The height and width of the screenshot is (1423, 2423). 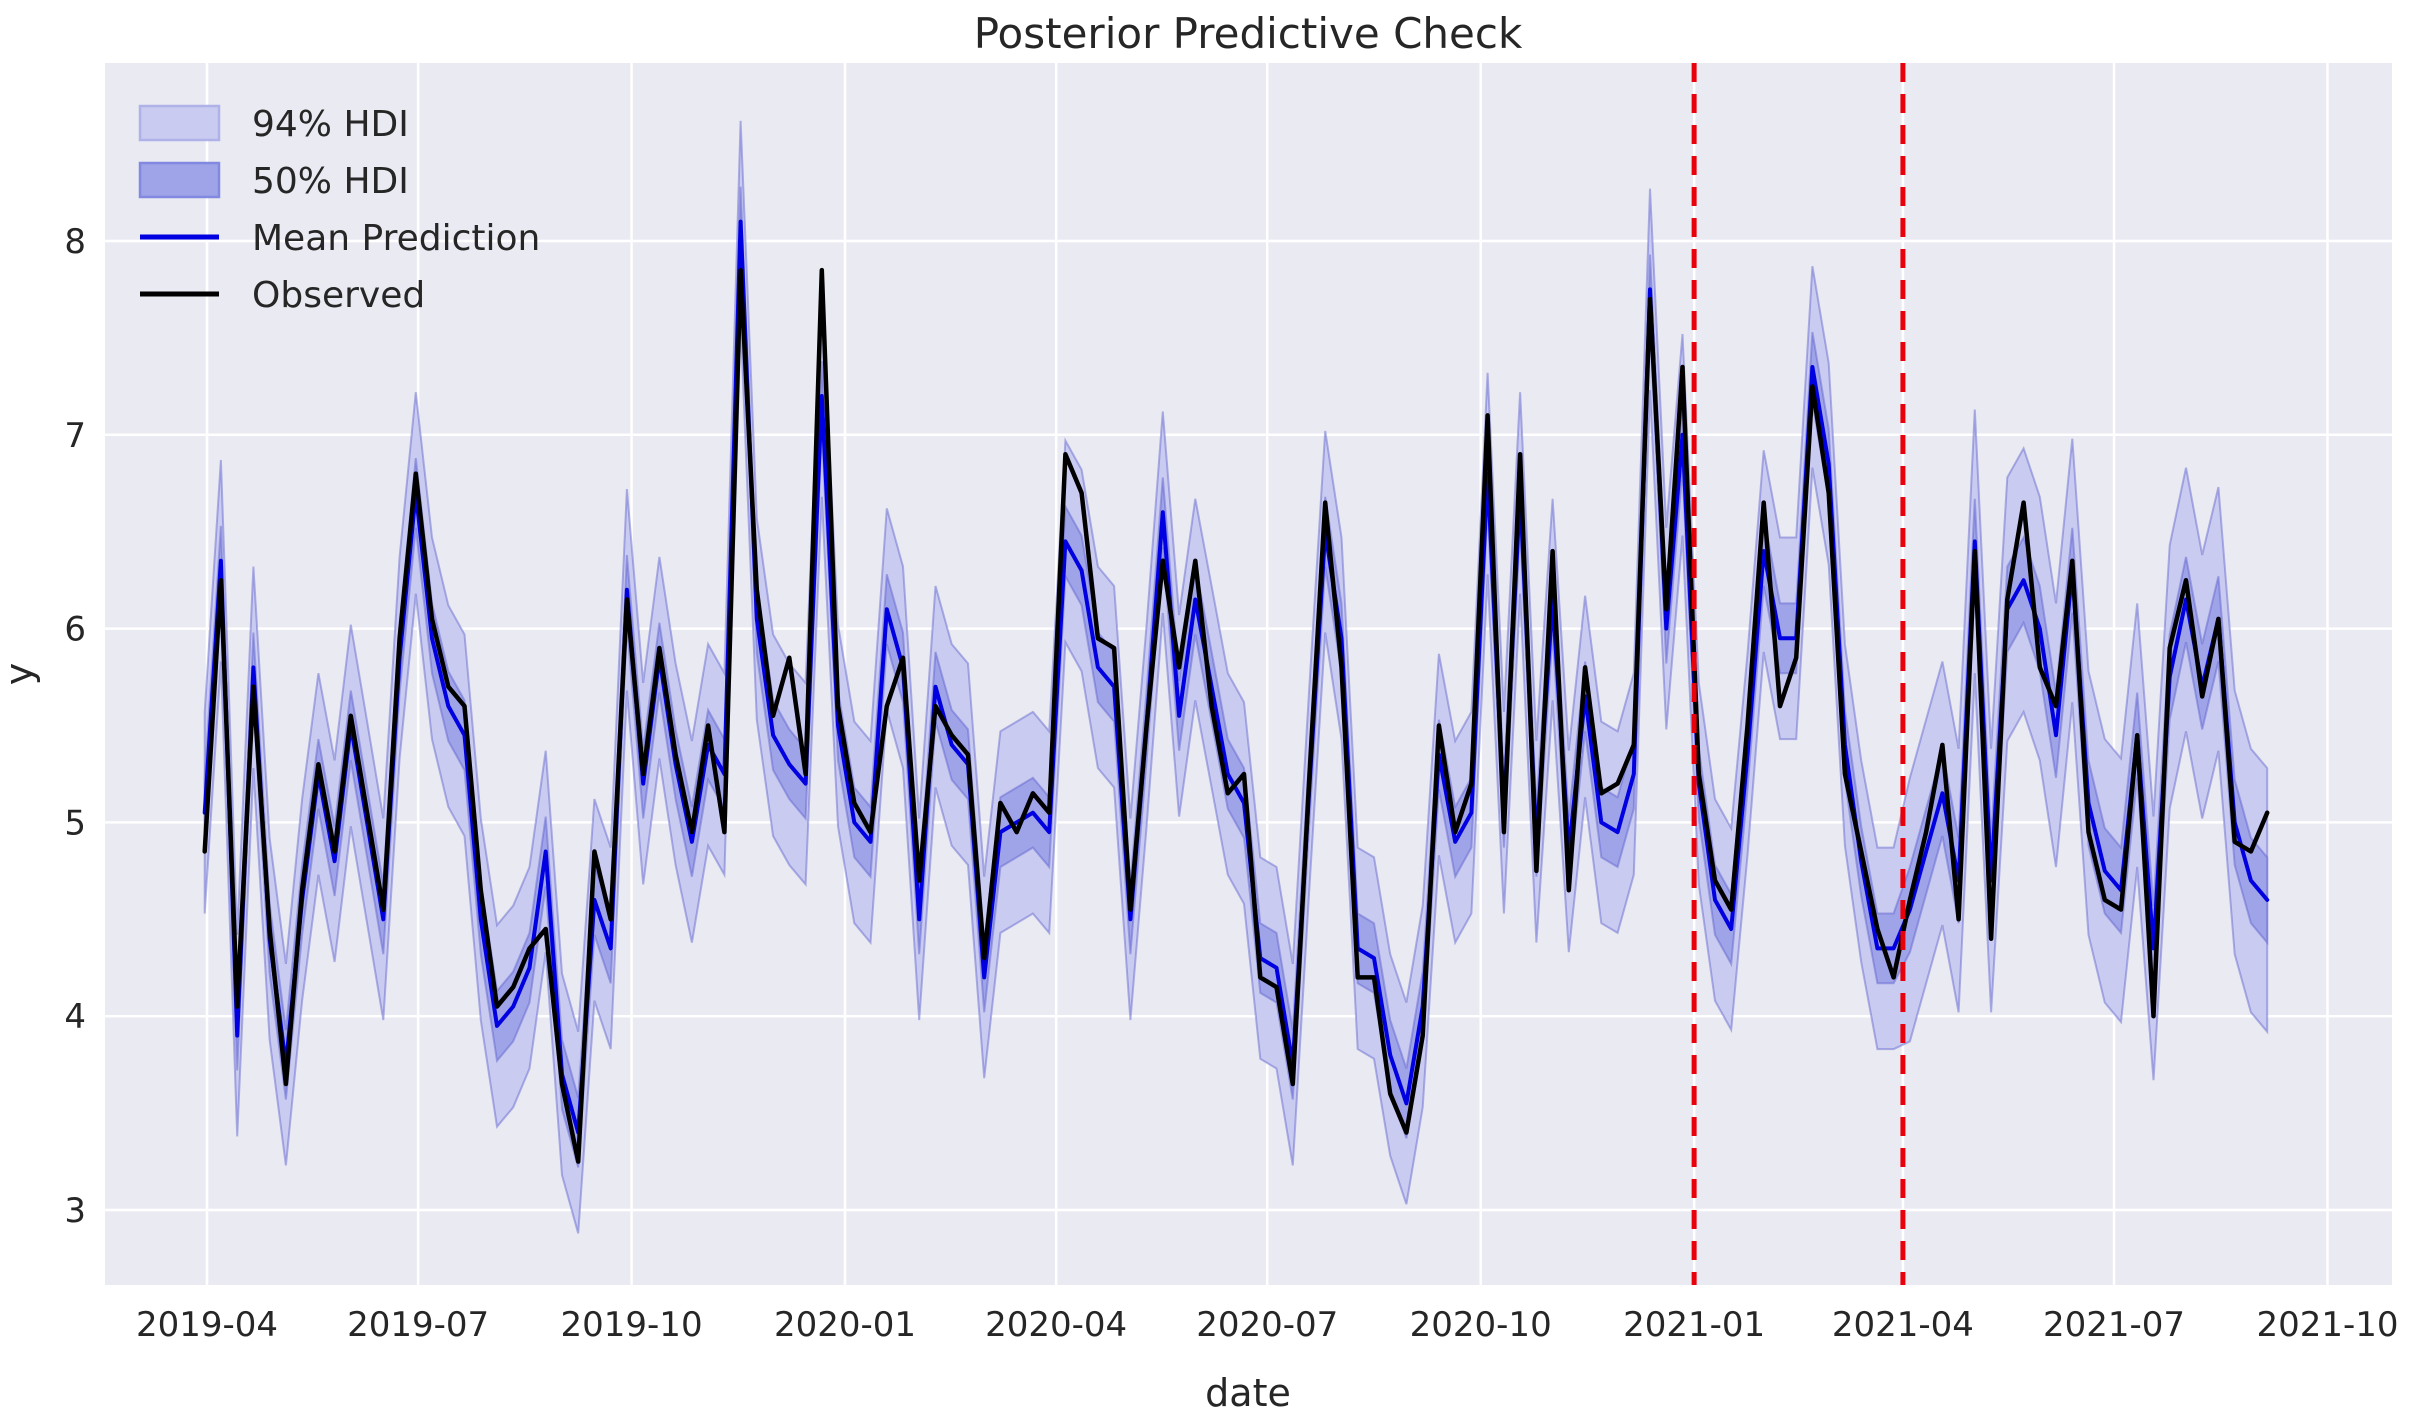 What do you see at coordinates (2327, 1325) in the screenshot?
I see `x-tick-label: 2021-10` at bounding box center [2327, 1325].